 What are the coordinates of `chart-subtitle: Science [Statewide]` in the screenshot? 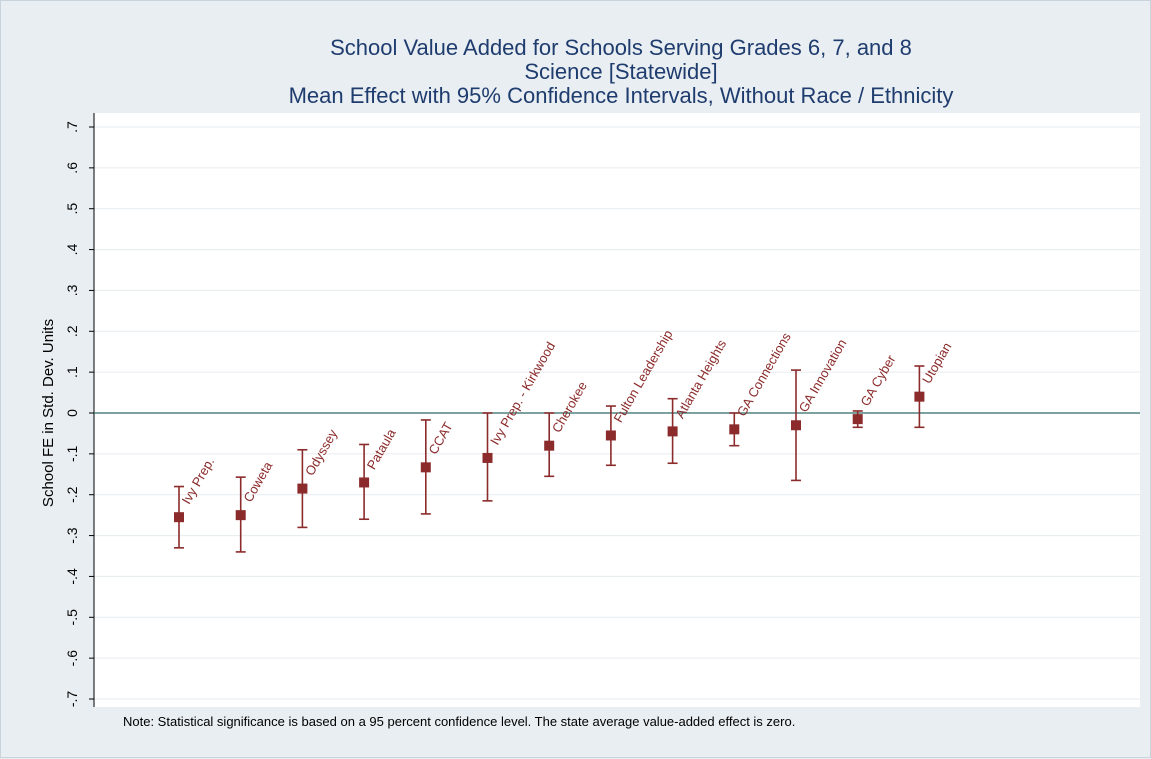 It's located at (621, 71).